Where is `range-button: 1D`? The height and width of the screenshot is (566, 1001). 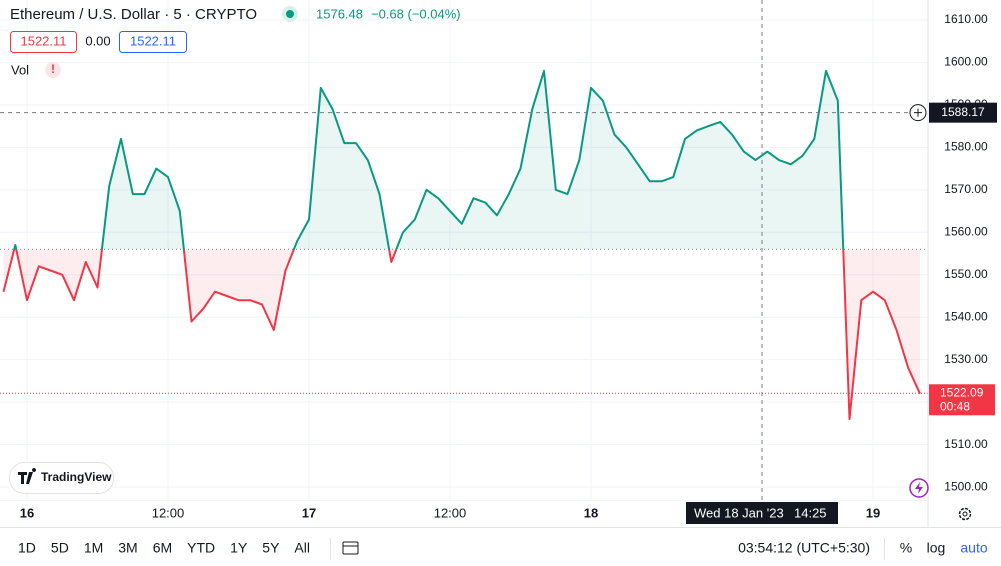
range-button: 1D is located at coordinates (27, 548).